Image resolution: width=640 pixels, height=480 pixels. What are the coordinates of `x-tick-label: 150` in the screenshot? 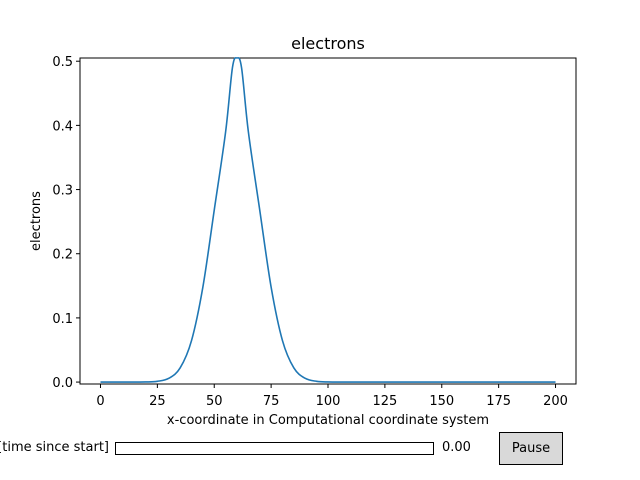 It's located at (441, 401).